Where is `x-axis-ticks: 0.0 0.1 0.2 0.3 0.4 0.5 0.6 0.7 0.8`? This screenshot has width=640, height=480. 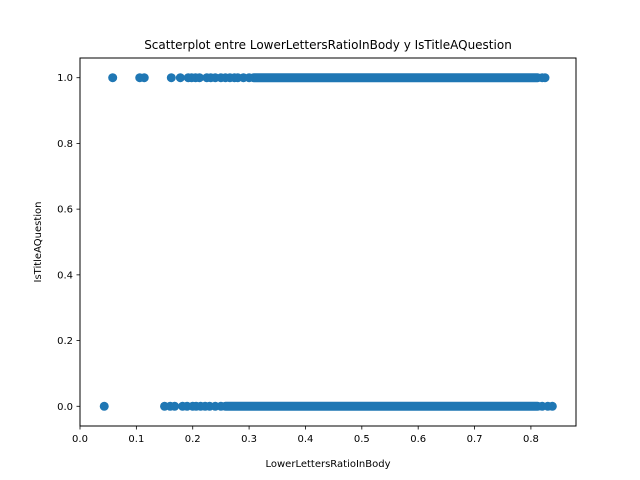 x-axis-ticks: 0.0 0.1 0.2 0.3 0.4 0.5 0.6 0.7 0.8 is located at coordinates (305, 435).